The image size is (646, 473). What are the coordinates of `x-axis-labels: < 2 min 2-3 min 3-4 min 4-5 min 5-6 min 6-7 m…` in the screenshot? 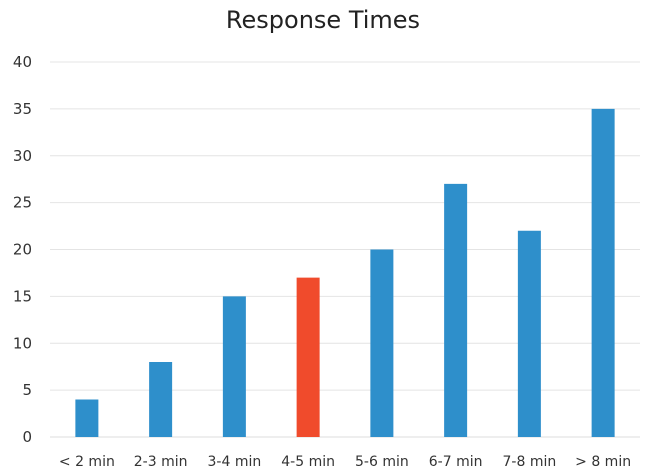 It's located at (345, 462).